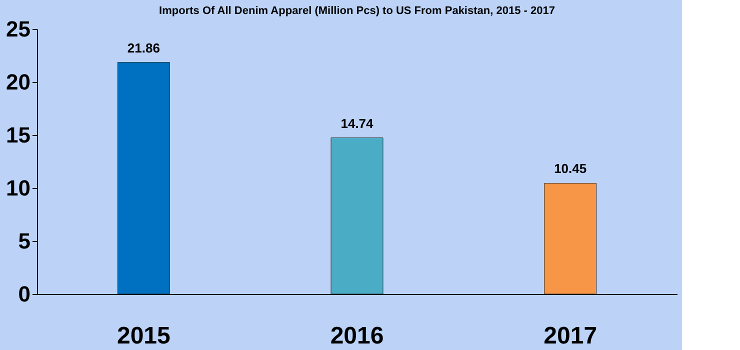 Image resolution: width=740 pixels, height=350 pixels. Describe the element at coordinates (18, 135) in the screenshot. I see `y-tick-label: 15` at that location.